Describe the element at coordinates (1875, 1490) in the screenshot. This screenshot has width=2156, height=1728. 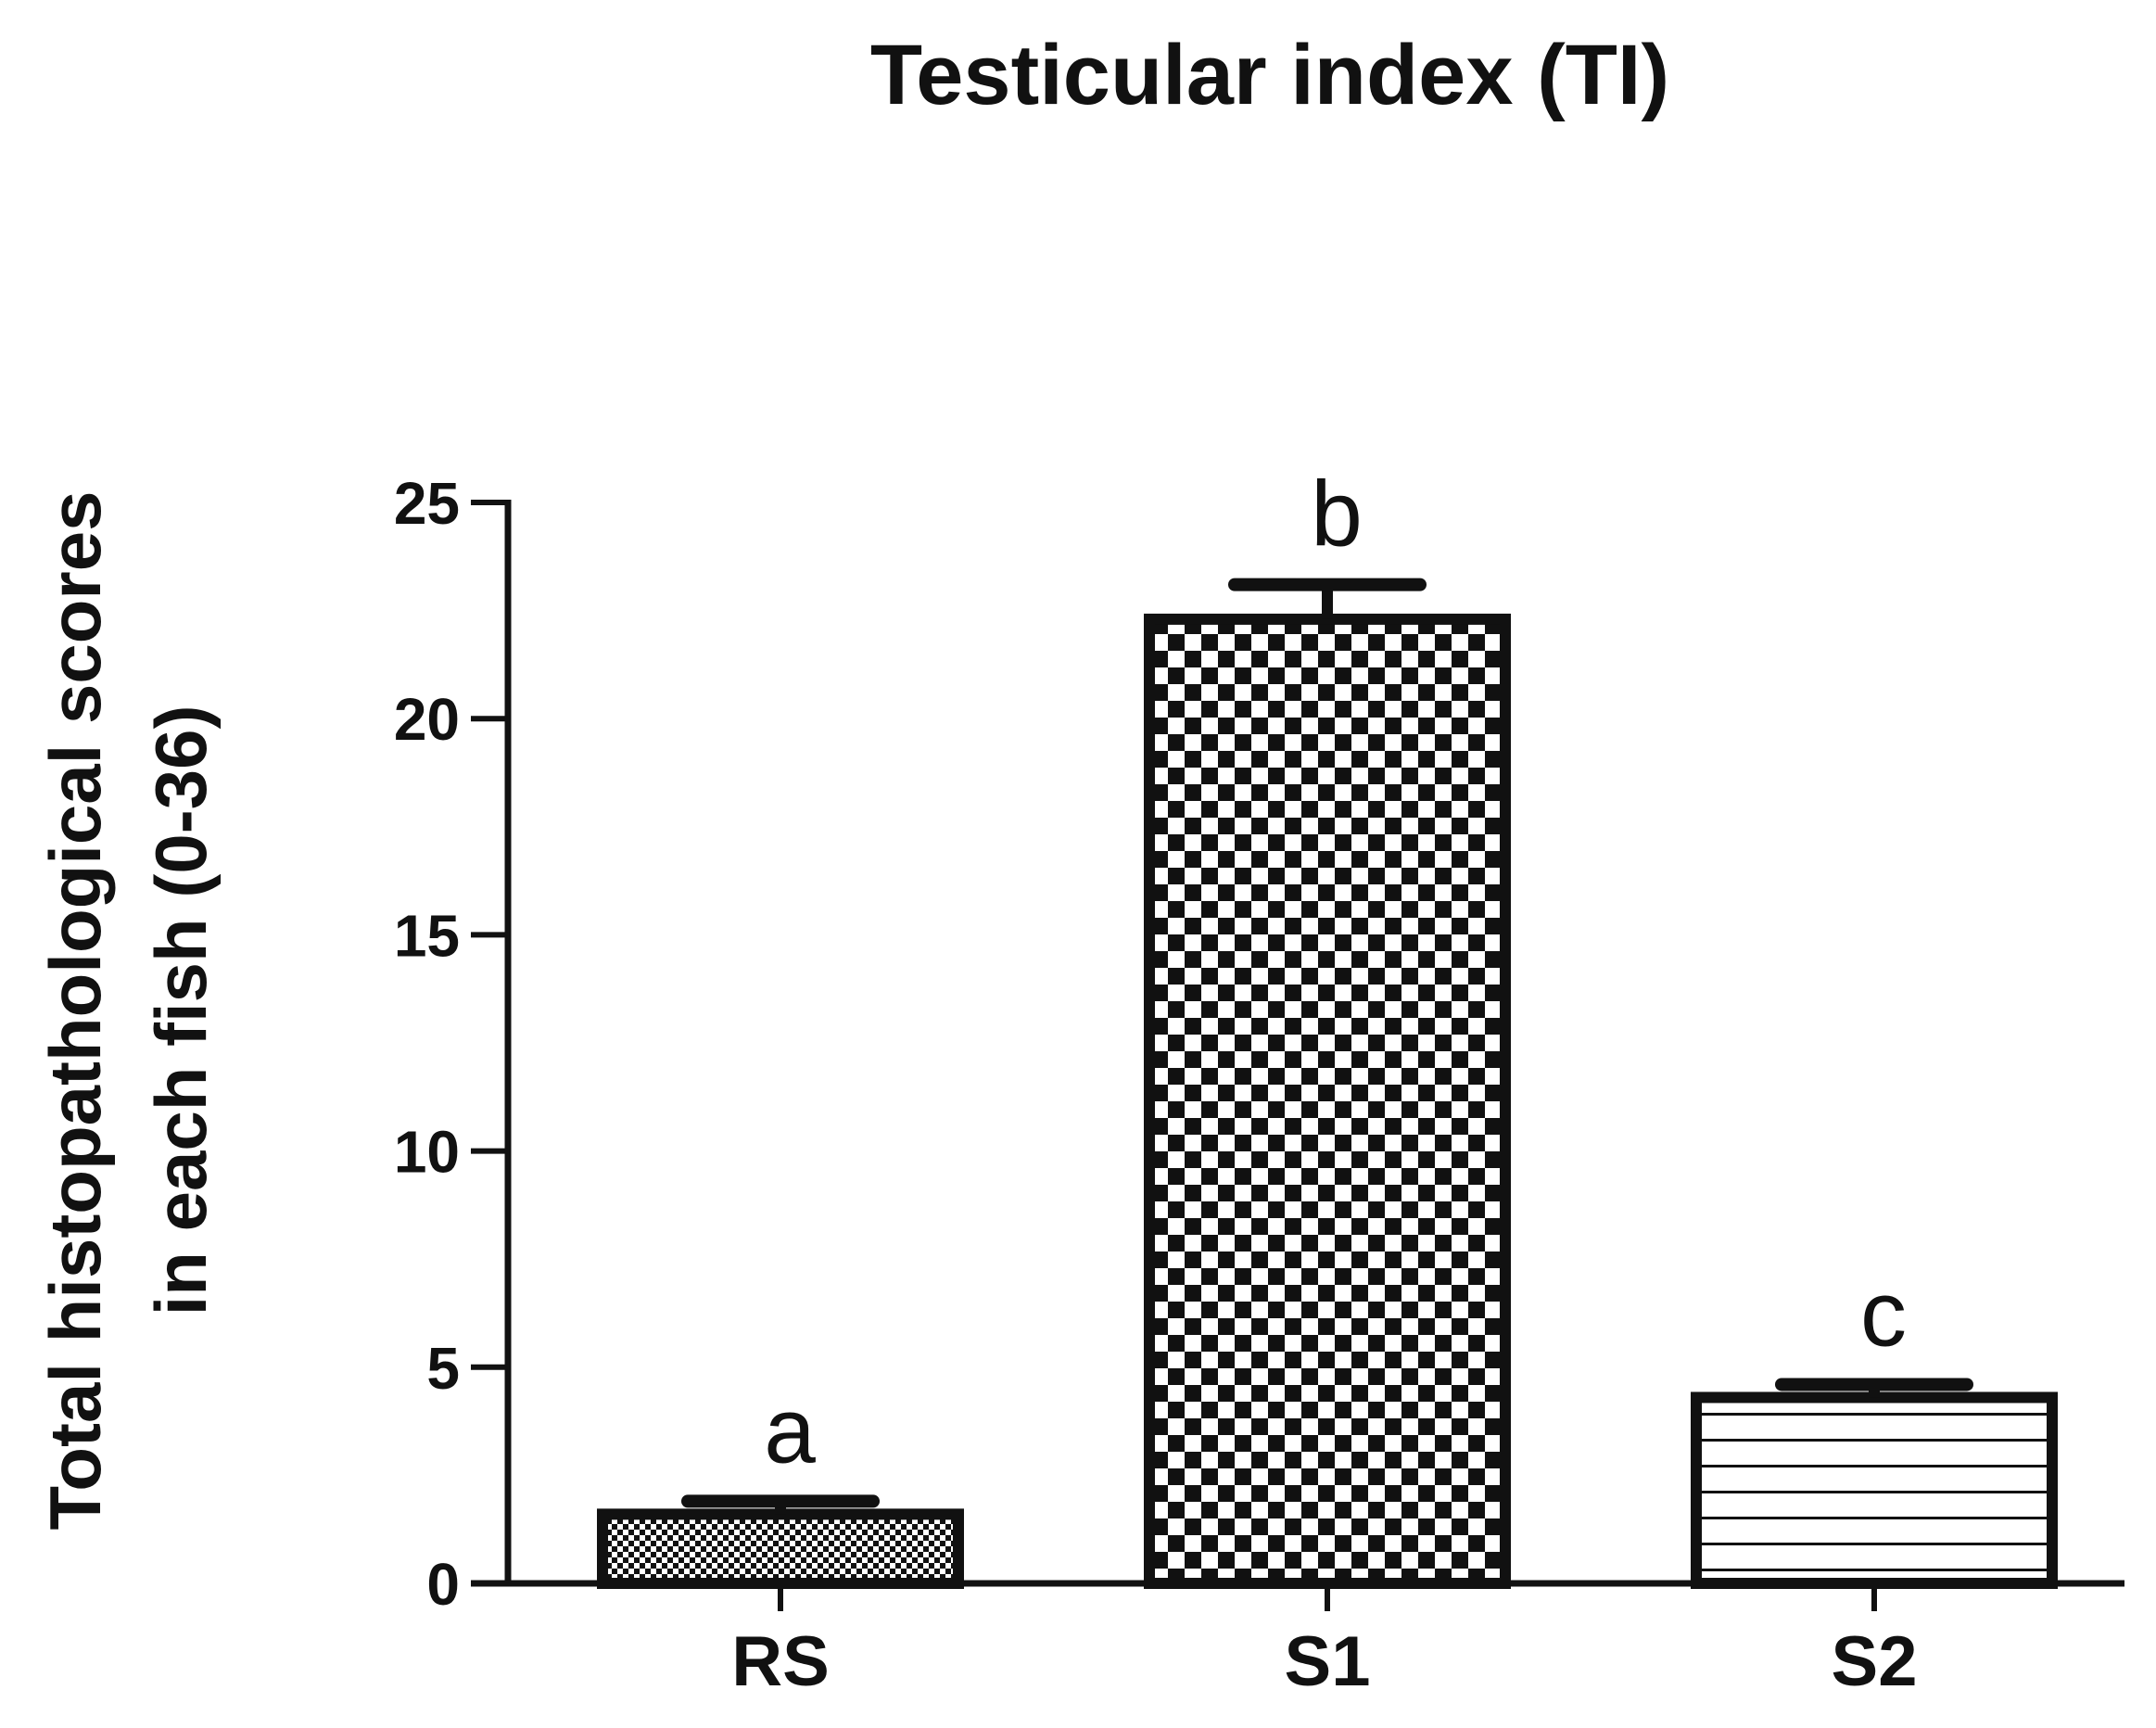
I see `bar-s2` at that location.